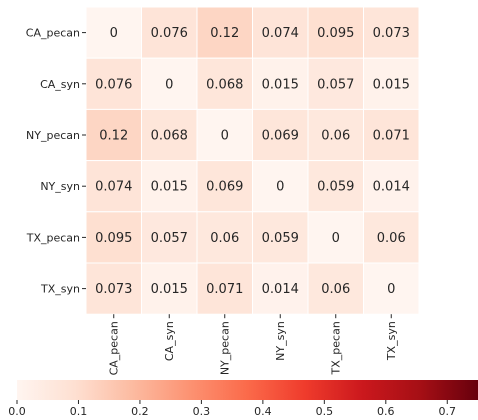 Image resolution: width=478 pixels, height=420 pixels. I want to click on y-tick-label: TX_syn, so click(60, 289).